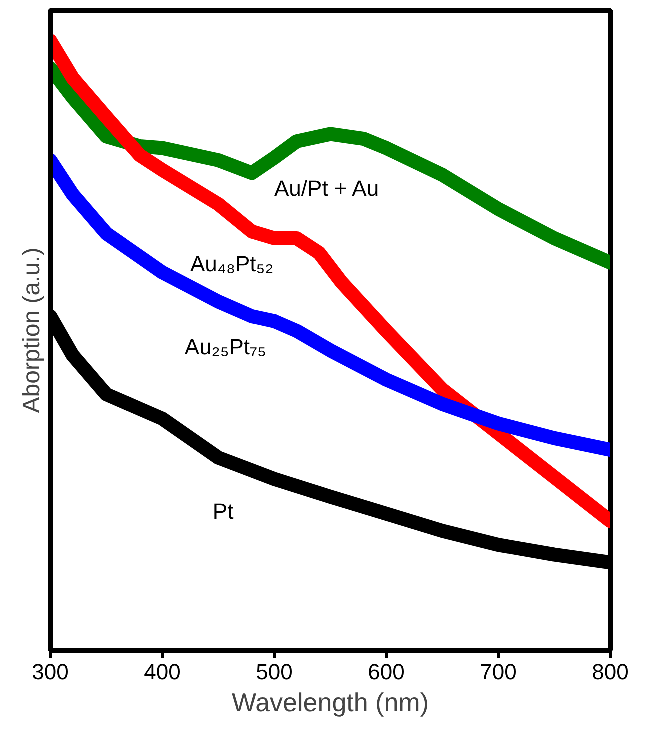 Image resolution: width=657 pixels, height=731 pixels. What do you see at coordinates (331, 703) in the screenshot?
I see `x-axis-title: Wavelength (nm)` at bounding box center [331, 703].